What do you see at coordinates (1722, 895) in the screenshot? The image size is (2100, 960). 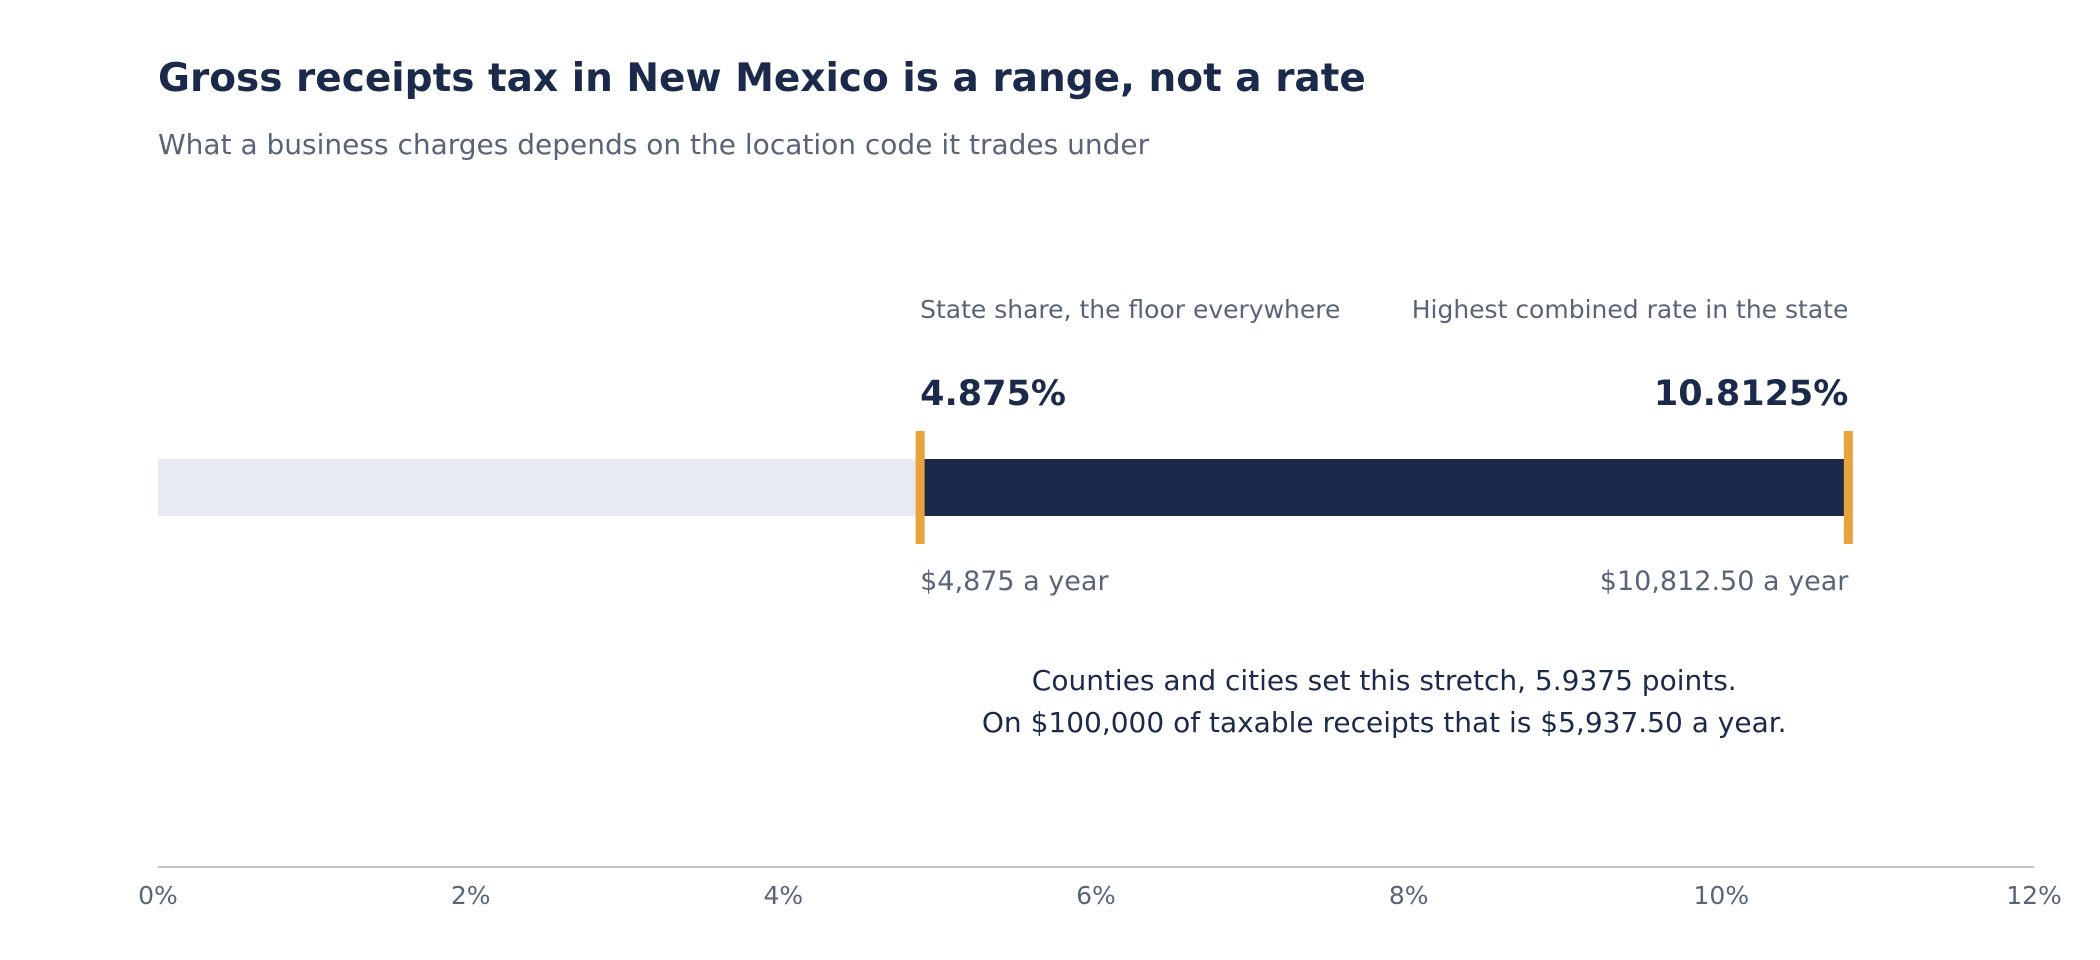 I see `x-tick-label: 10%` at bounding box center [1722, 895].